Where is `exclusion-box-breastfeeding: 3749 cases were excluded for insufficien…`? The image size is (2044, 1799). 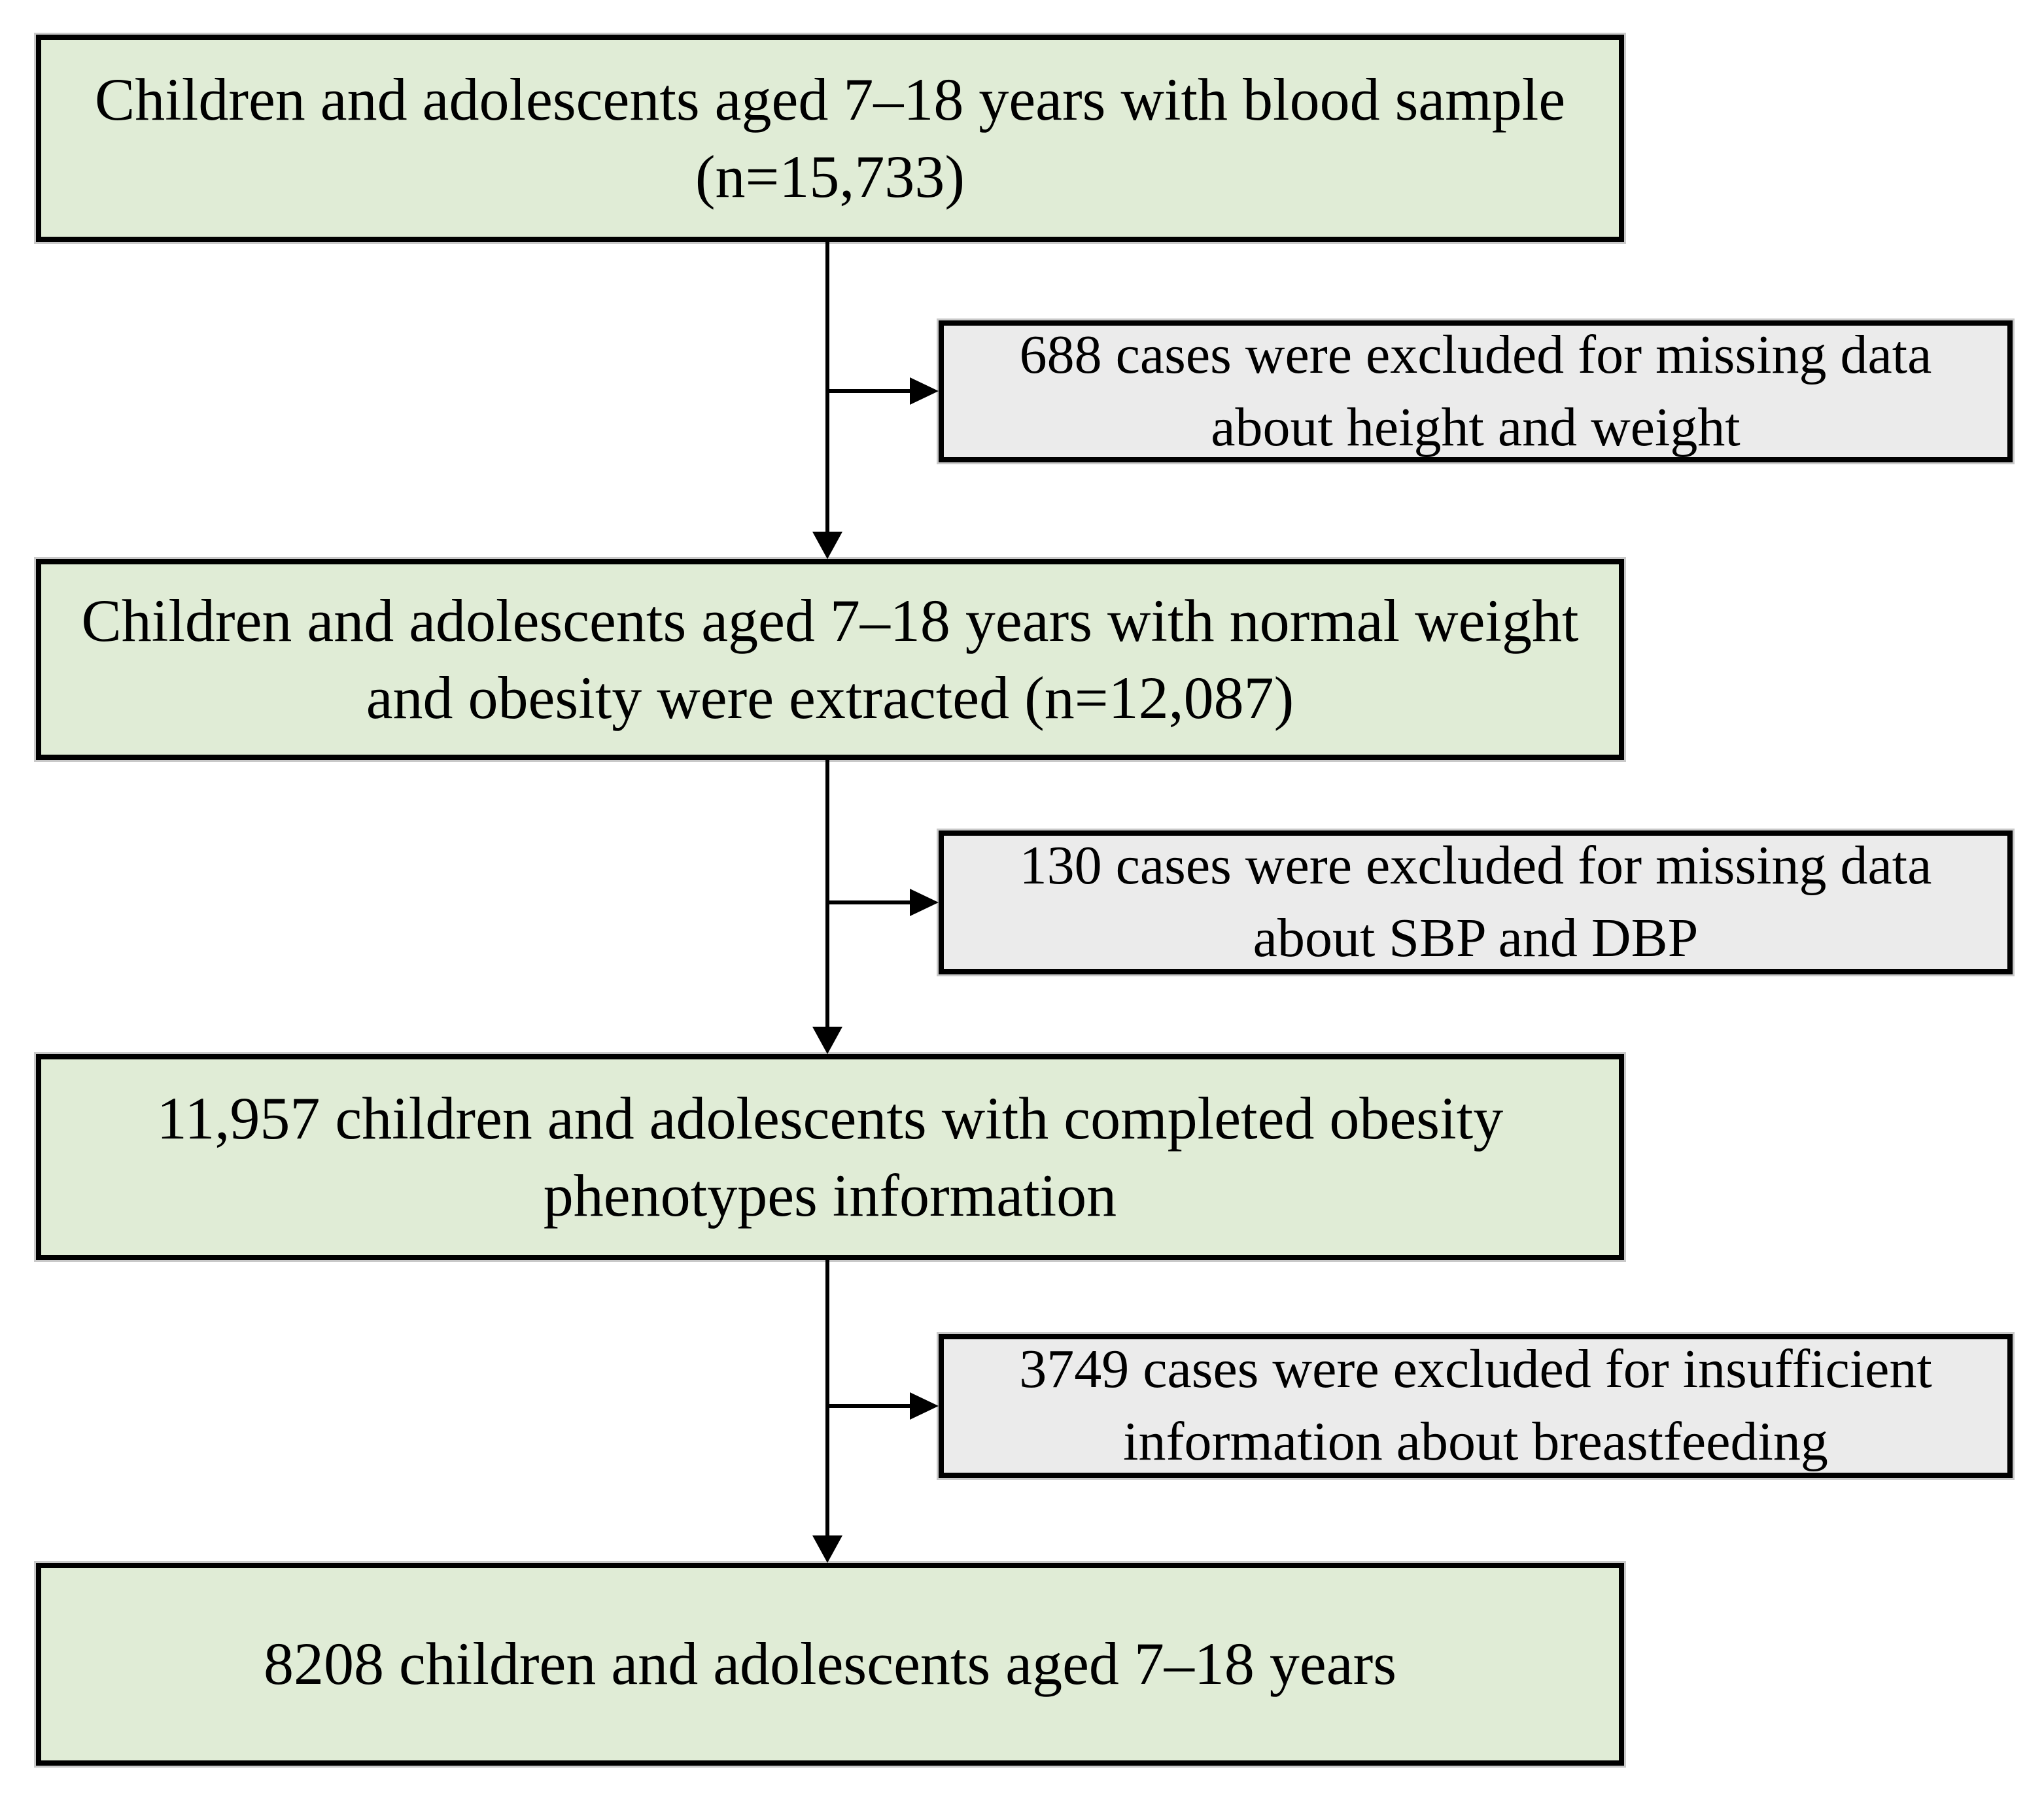
exclusion-box-breastfeeding: 3749 cases were excluded for insufficien… is located at coordinates (1476, 1406).